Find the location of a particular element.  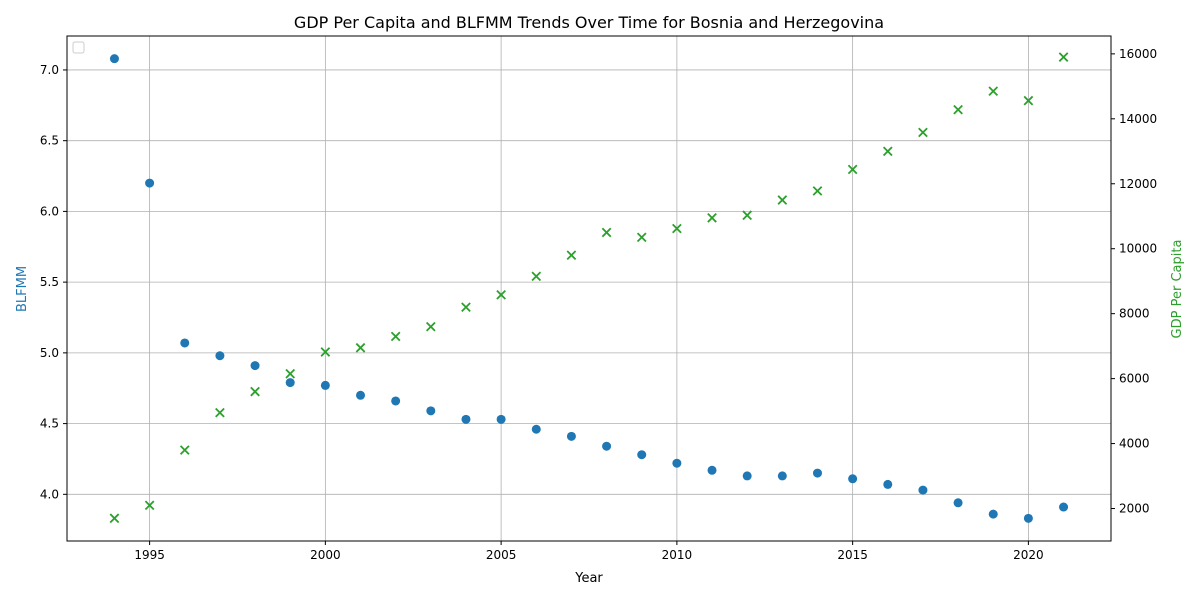

y-right-tick-label: 2000 is located at coordinates (1134, 509).